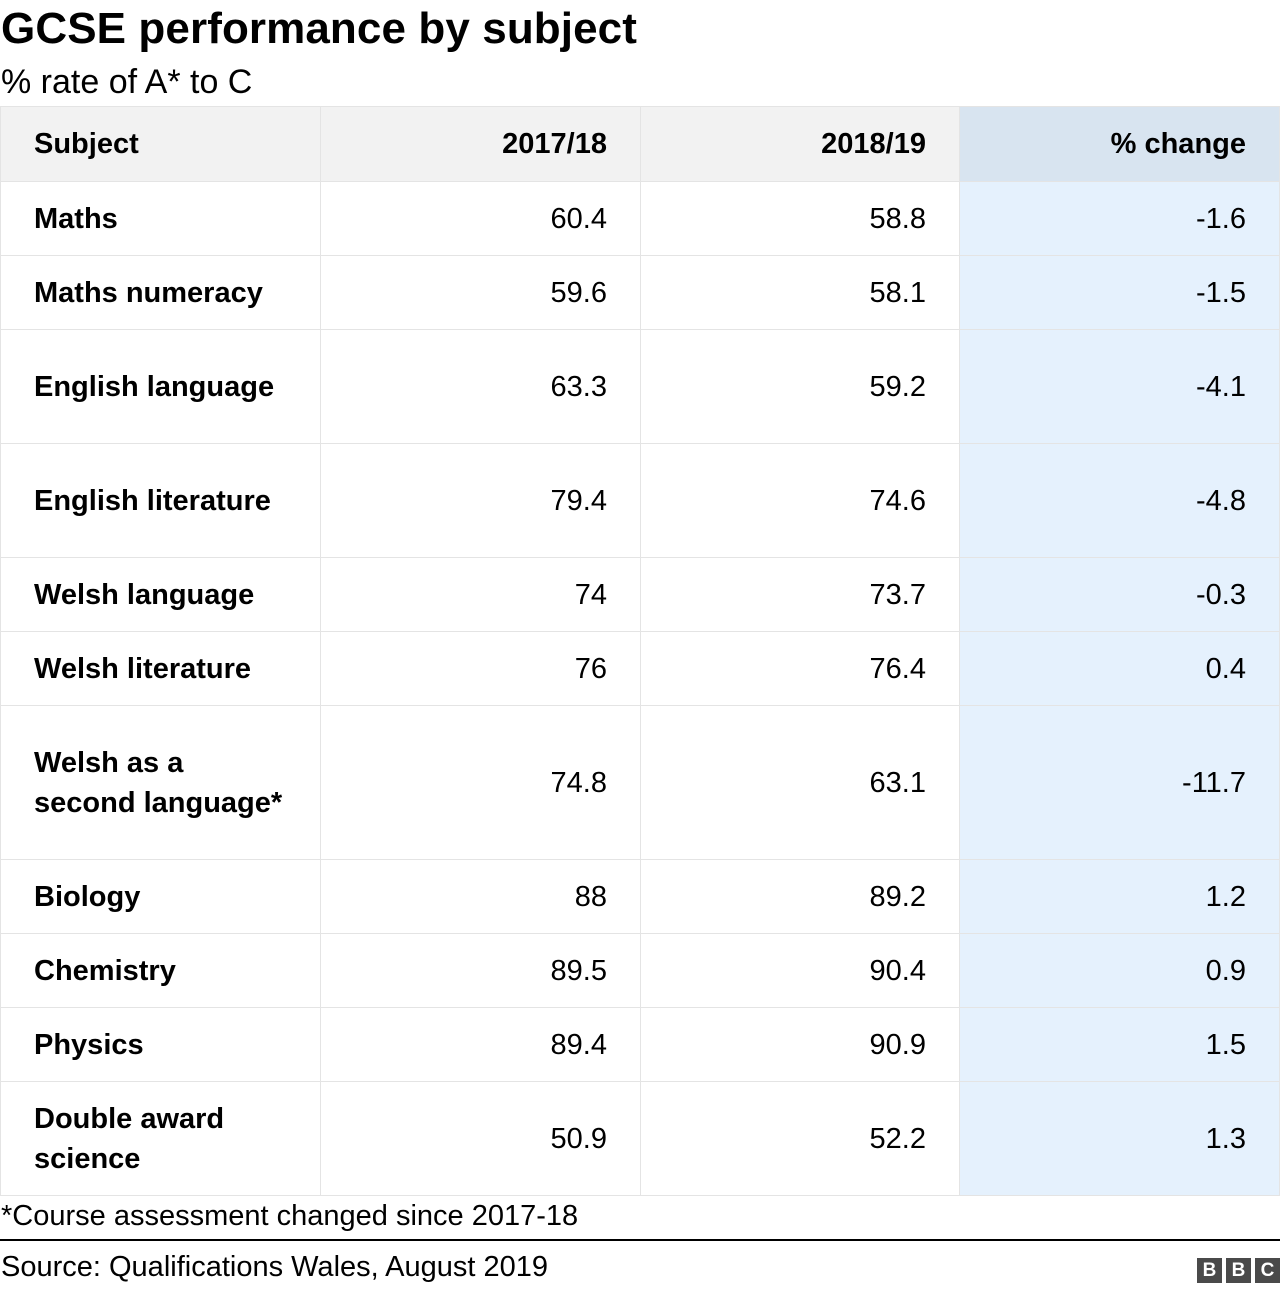 Image resolution: width=1280 pixels, height=1294 pixels. What do you see at coordinates (127, 82) in the screenshot?
I see `chart-subtitle: % rate of A* to C` at bounding box center [127, 82].